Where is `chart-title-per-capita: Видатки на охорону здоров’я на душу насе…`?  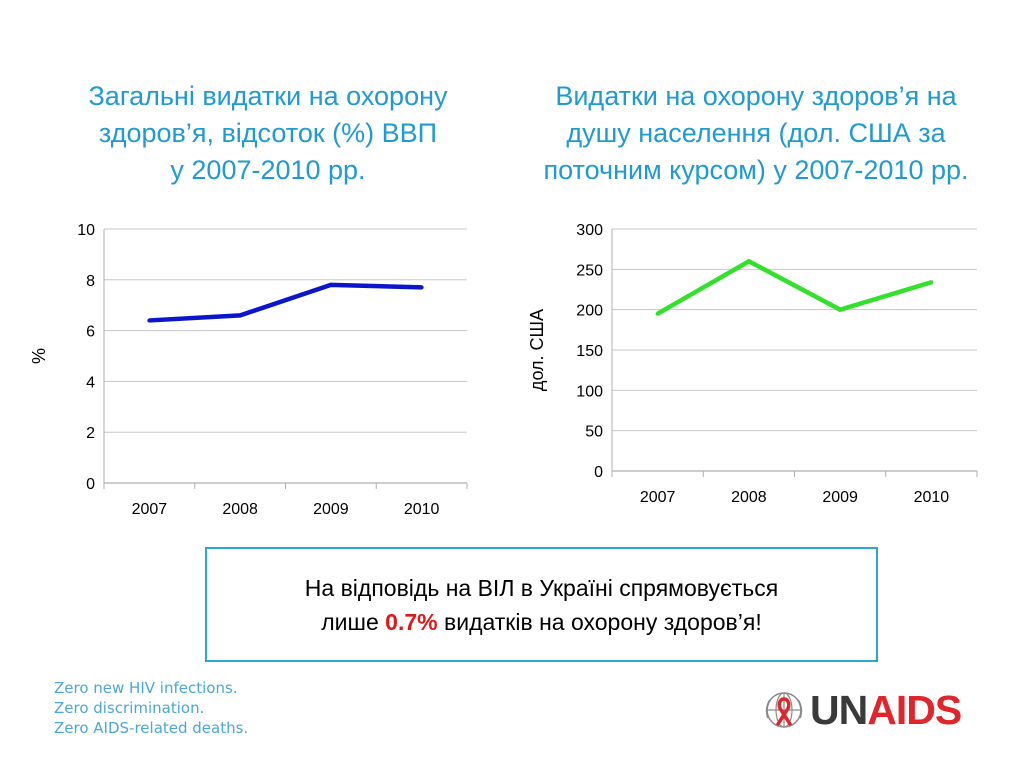
chart-title-per-capita: Видатки на охорону здоров’я на душу насе… is located at coordinates (756, 133).